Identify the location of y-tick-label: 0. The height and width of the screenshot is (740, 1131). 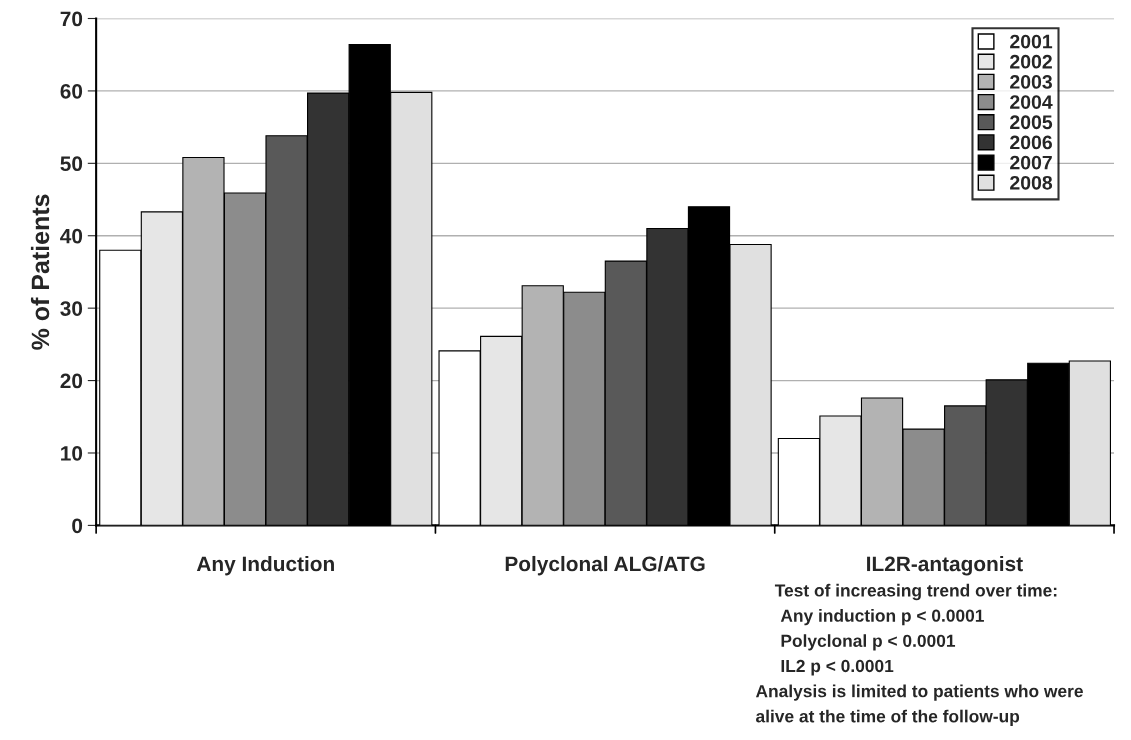
(77, 526).